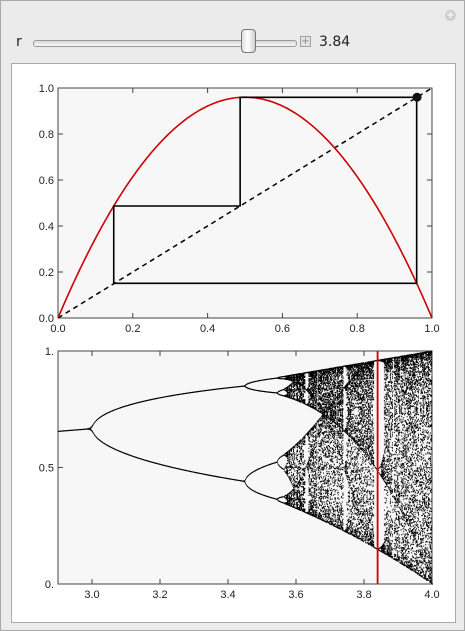 This screenshot has height=631, width=465. I want to click on x-tick-label: 3.0, so click(91, 595).